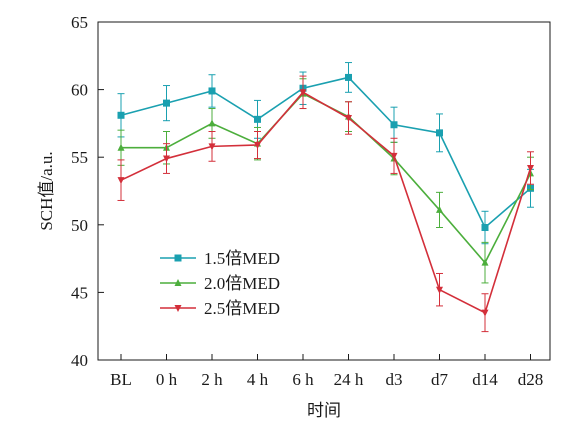  I want to click on x-tick-label: d14, so click(485, 379).